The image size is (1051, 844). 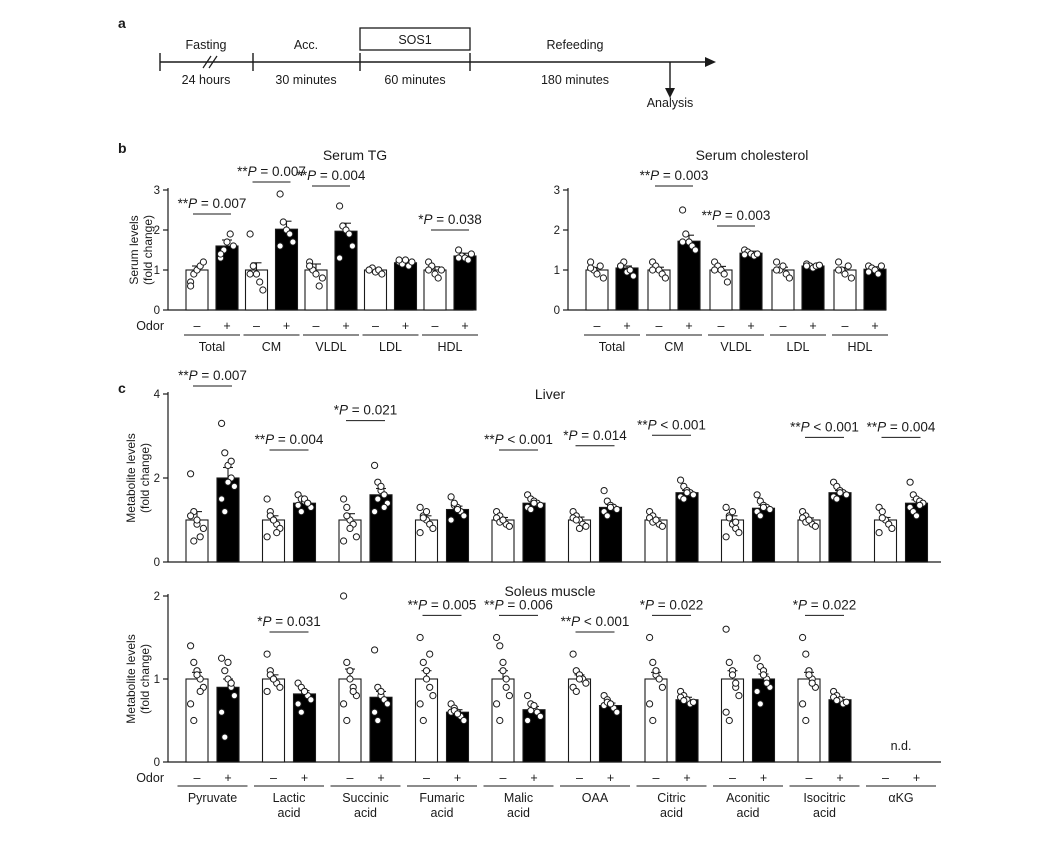 I want to click on category-label: Isocitric, so click(x=824, y=798).